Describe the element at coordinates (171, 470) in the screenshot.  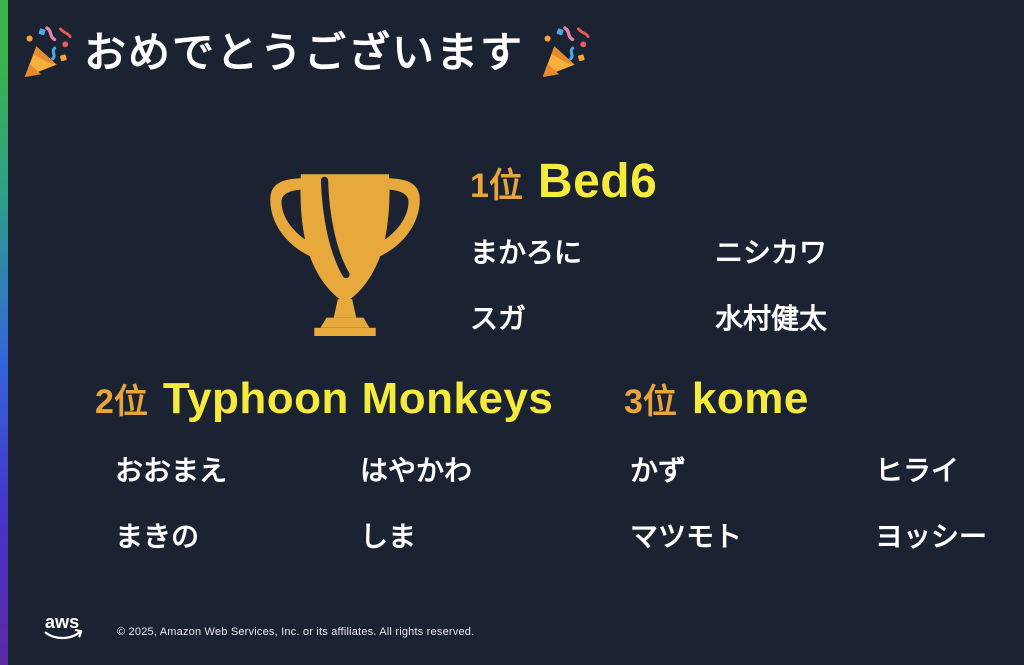
I see `member-name: おおまえ` at that location.